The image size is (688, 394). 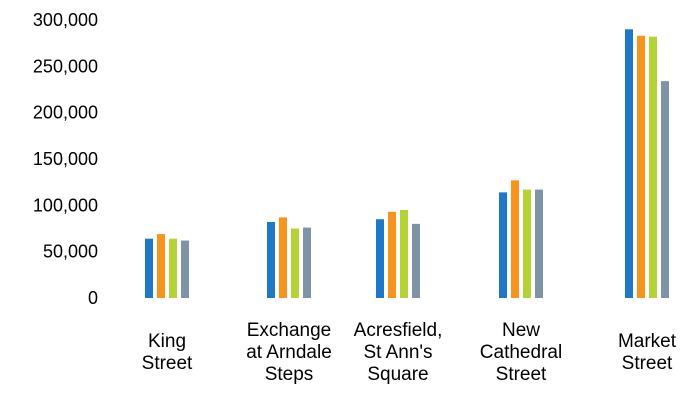 What do you see at coordinates (521, 330) in the screenshot?
I see `x-category-label-line: New` at bounding box center [521, 330].